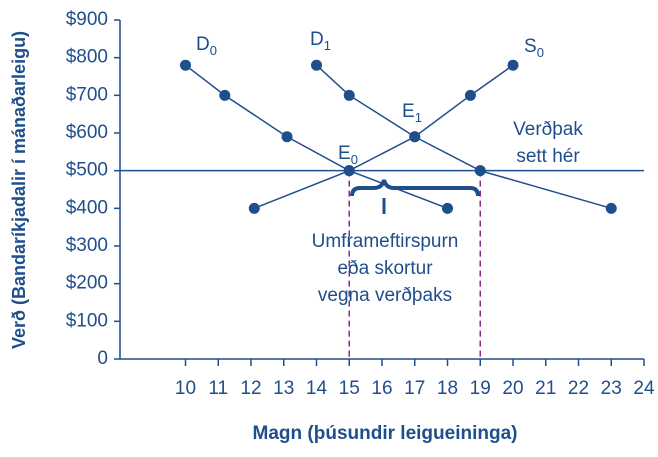 This screenshot has width=658, height=457. I want to click on brace, so click(415, 188).